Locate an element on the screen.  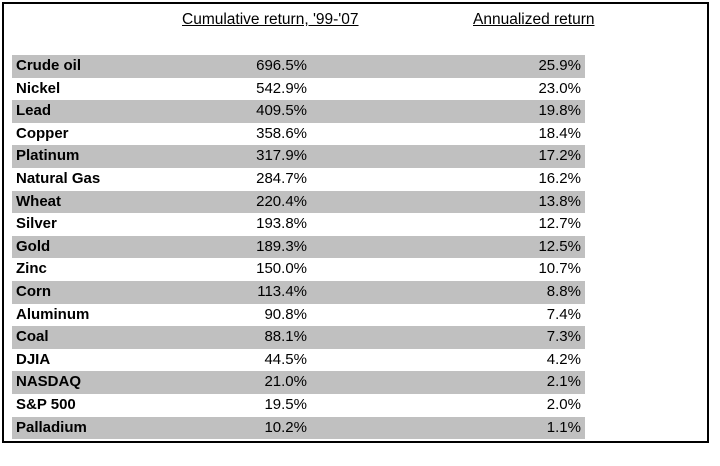
table-row: Copper 358.6% 18.4% is located at coordinates (298, 134).